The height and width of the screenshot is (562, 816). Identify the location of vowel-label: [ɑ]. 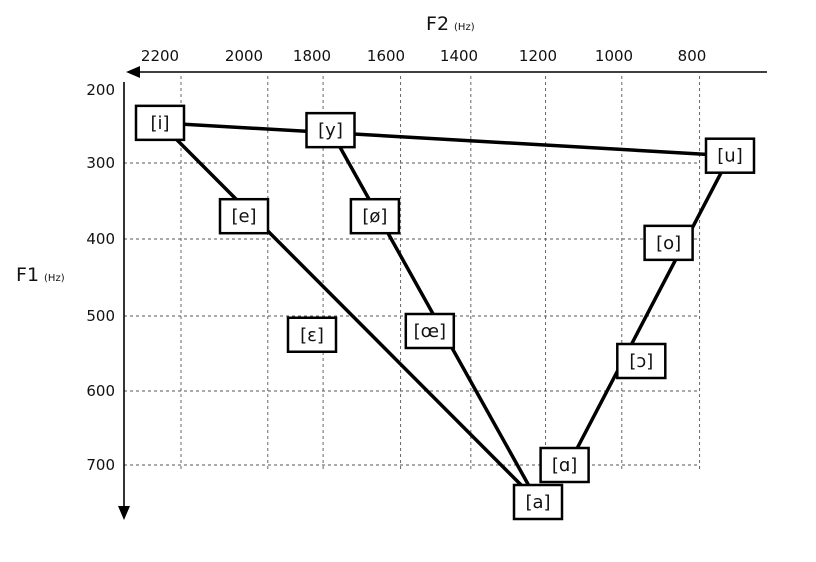
(564, 465).